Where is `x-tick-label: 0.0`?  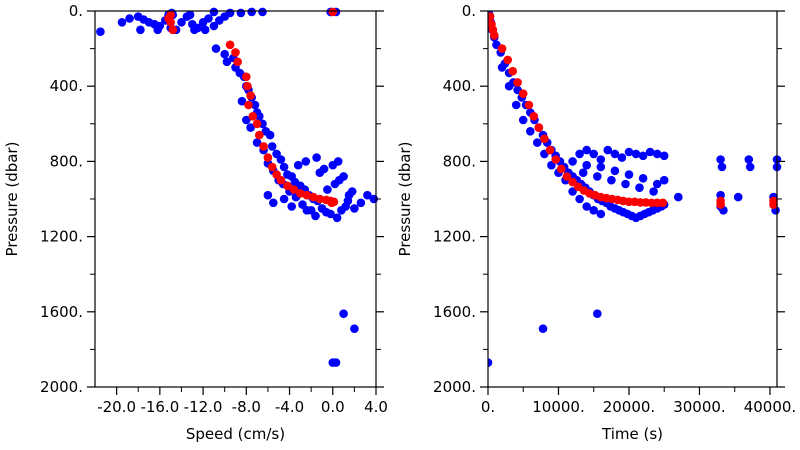 x-tick-label: 0.0 is located at coordinates (333, 407).